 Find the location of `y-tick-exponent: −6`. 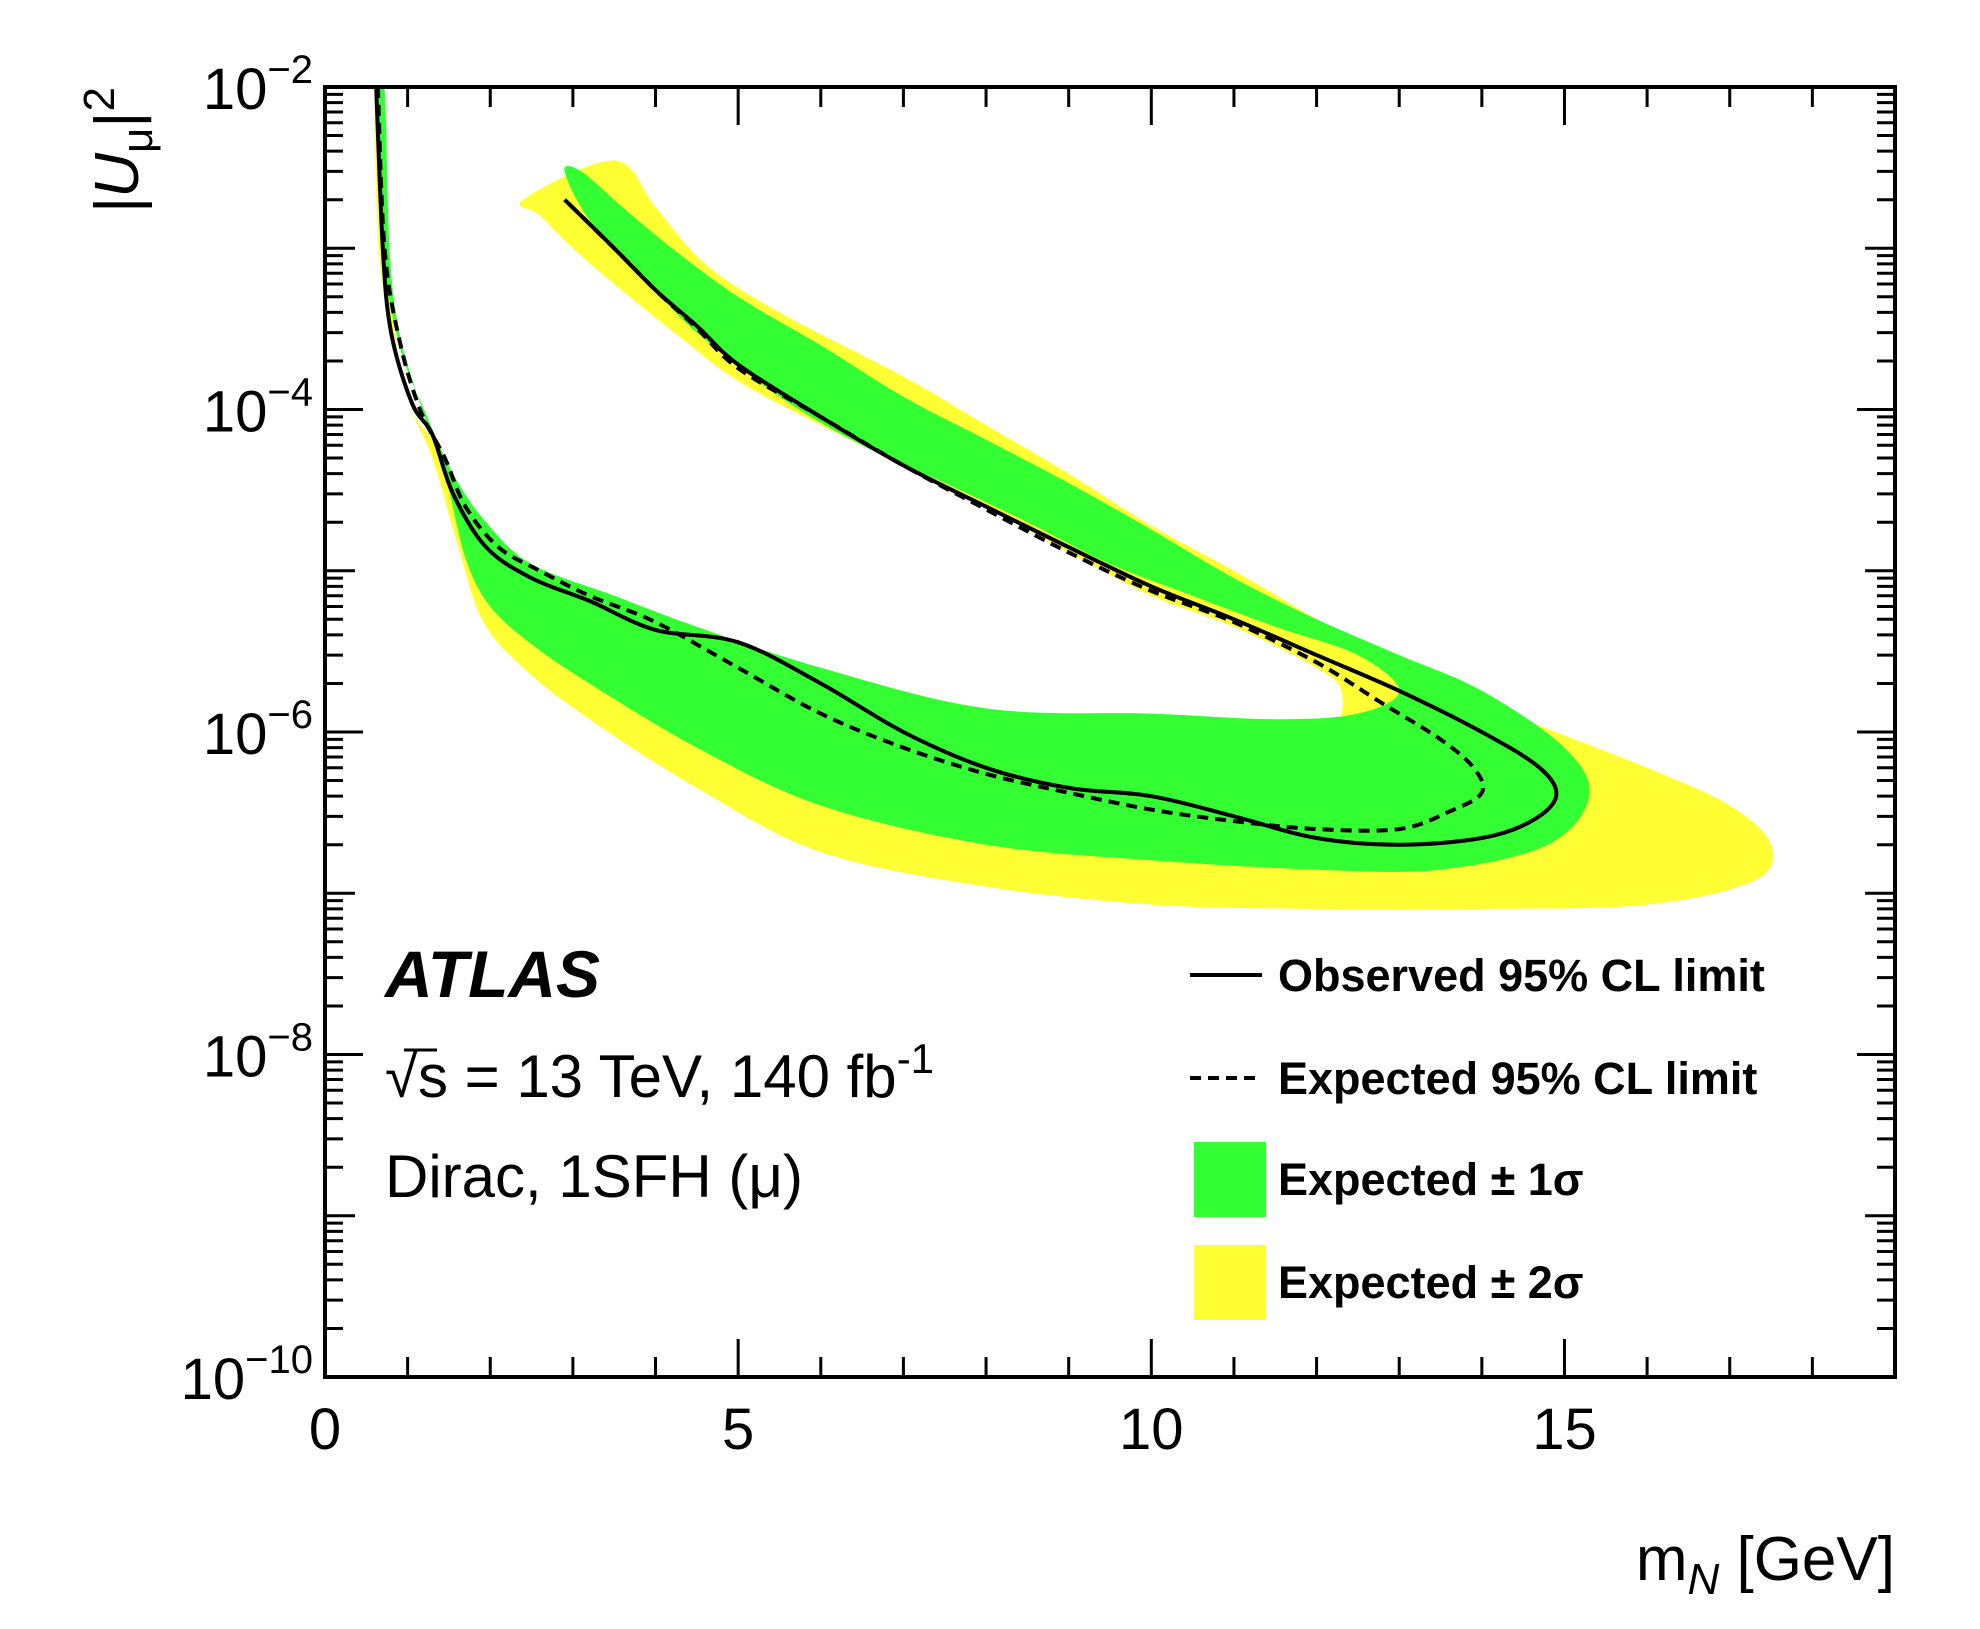

y-tick-exponent: −6 is located at coordinates (290, 715).